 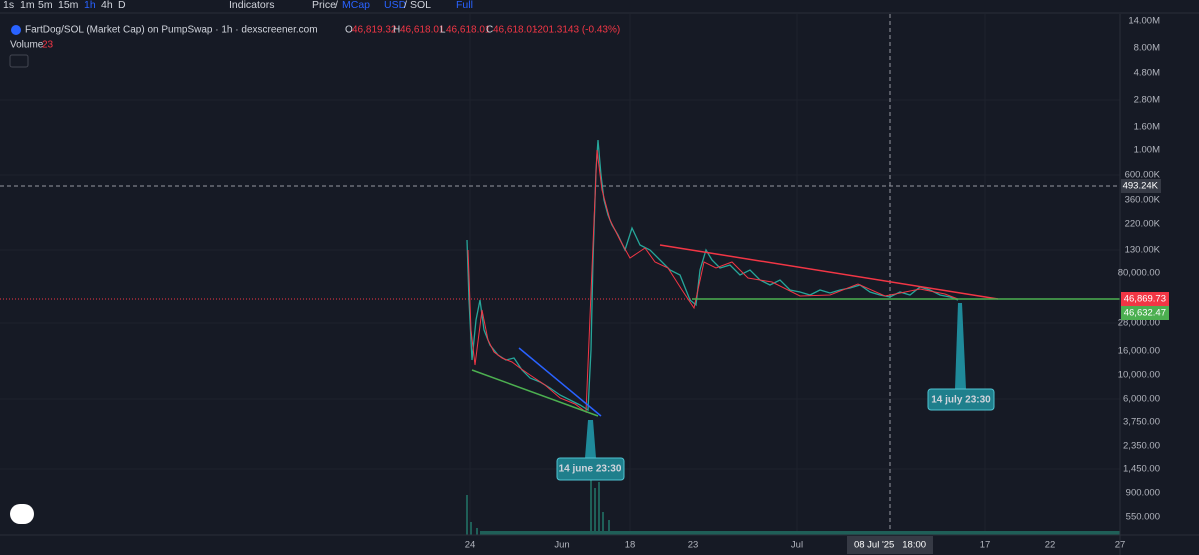 I want to click on price-axis-label: 1.60M, so click(x=1147, y=127).